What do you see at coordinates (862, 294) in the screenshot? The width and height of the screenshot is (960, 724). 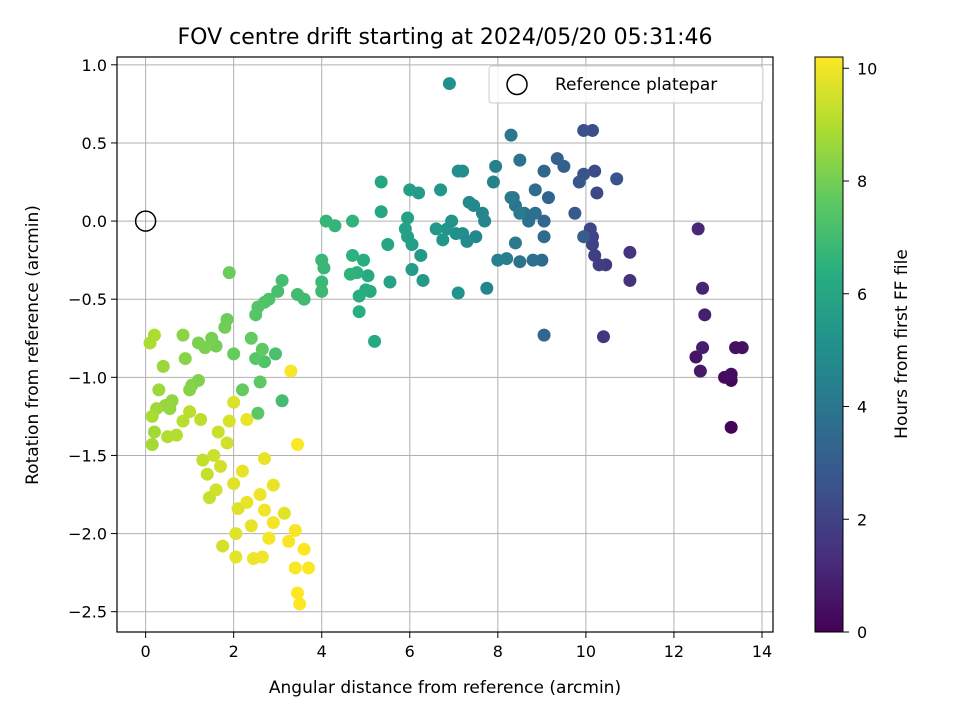 I see `colorbar-tick-label: 6` at bounding box center [862, 294].